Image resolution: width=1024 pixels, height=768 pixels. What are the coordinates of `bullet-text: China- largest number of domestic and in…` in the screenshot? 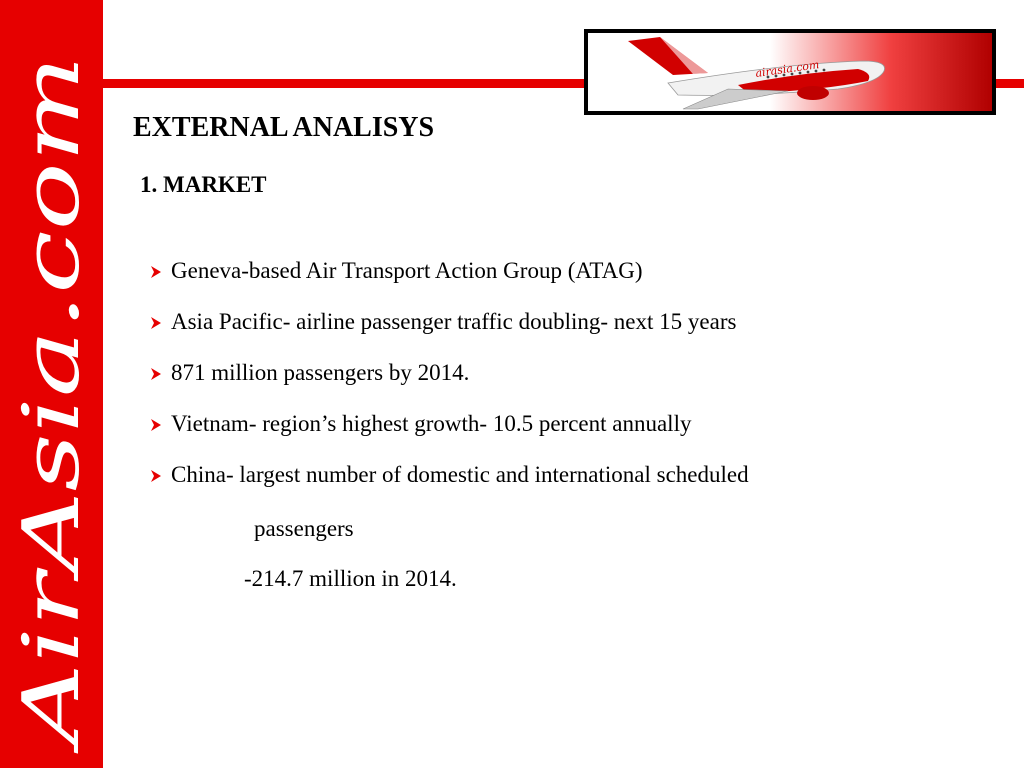 It's located at (460, 474).